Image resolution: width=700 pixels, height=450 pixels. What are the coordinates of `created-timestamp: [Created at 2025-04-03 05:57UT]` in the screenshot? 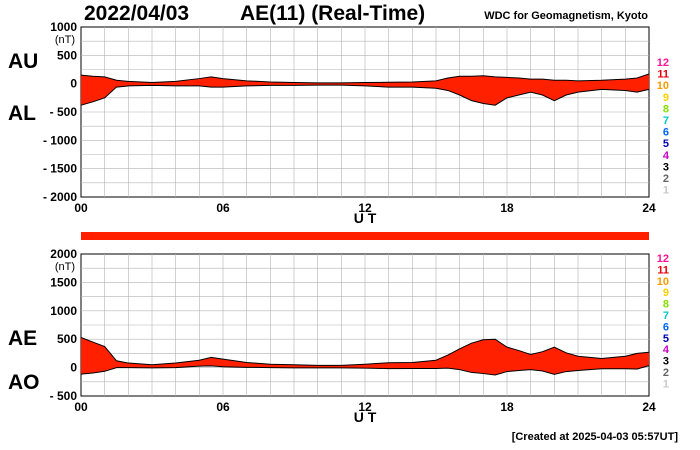 It's located at (594, 437).